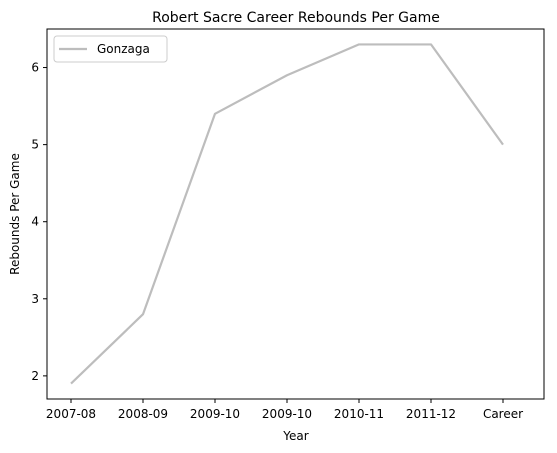  What do you see at coordinates (296, 18) in the screenshot?
I see `chart-title: Robert Sacre Career Rebounds Per Game` at bounding box center [296, 18].